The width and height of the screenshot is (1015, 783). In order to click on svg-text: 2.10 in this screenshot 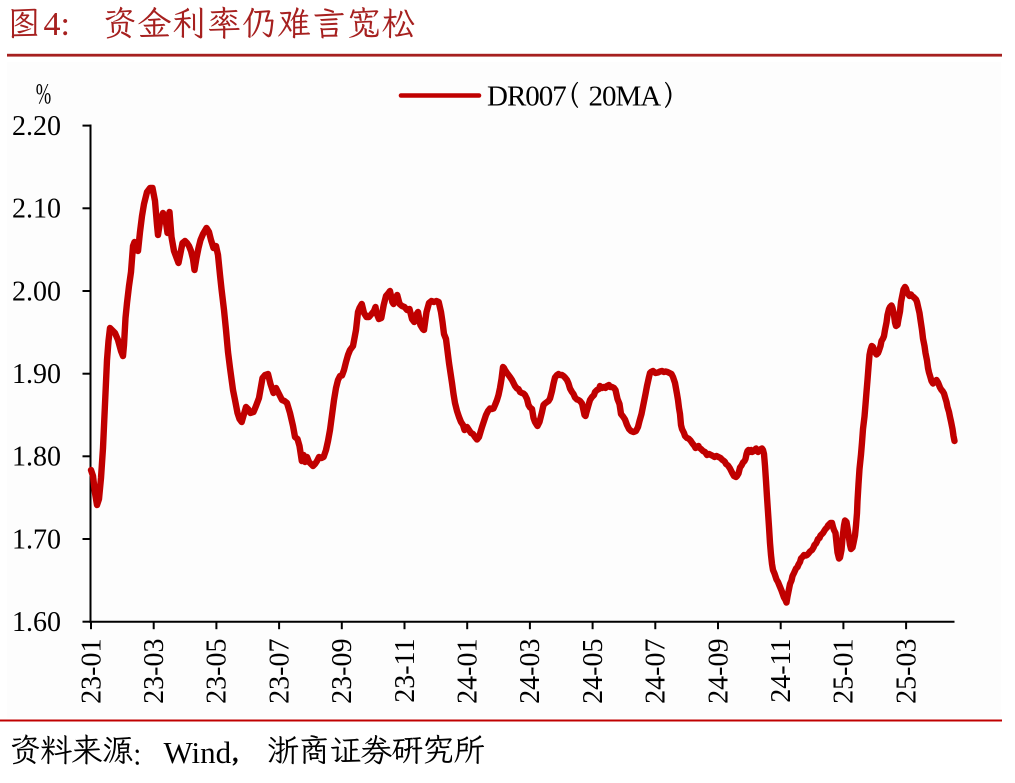, I will do `click(36, 209)`.